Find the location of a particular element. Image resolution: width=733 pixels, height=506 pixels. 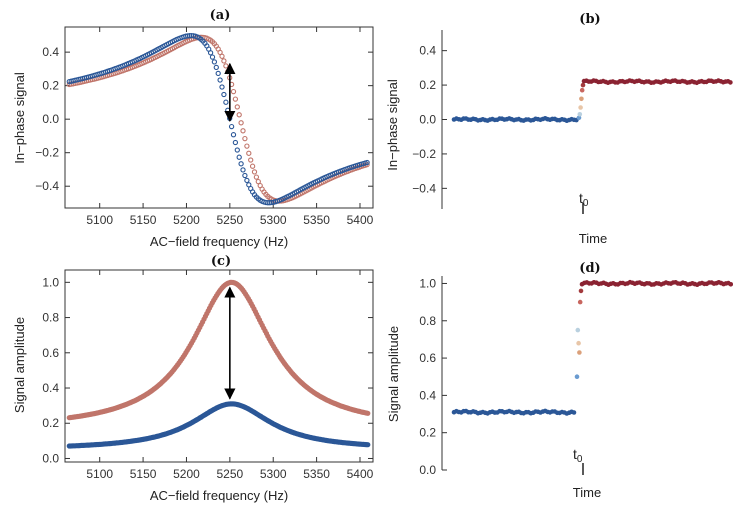

panel-a-title: (a) is located at coordinates (220, 15).